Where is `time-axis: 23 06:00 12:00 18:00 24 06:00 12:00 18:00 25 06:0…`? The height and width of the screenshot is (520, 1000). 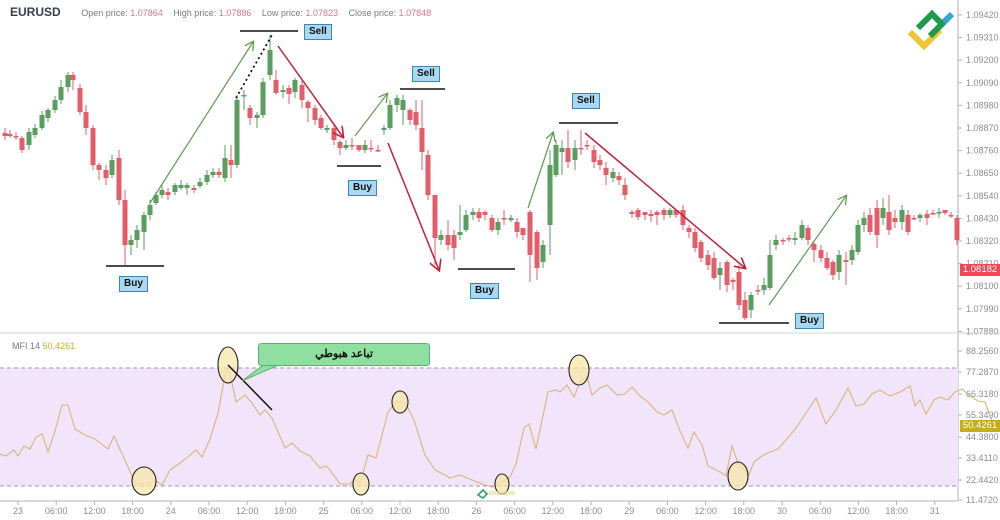 time-axis: 23 06:00 12:00 18:00 24 06:00 12:00 18:00 25 06:0… is located at coordinates (476, 508).